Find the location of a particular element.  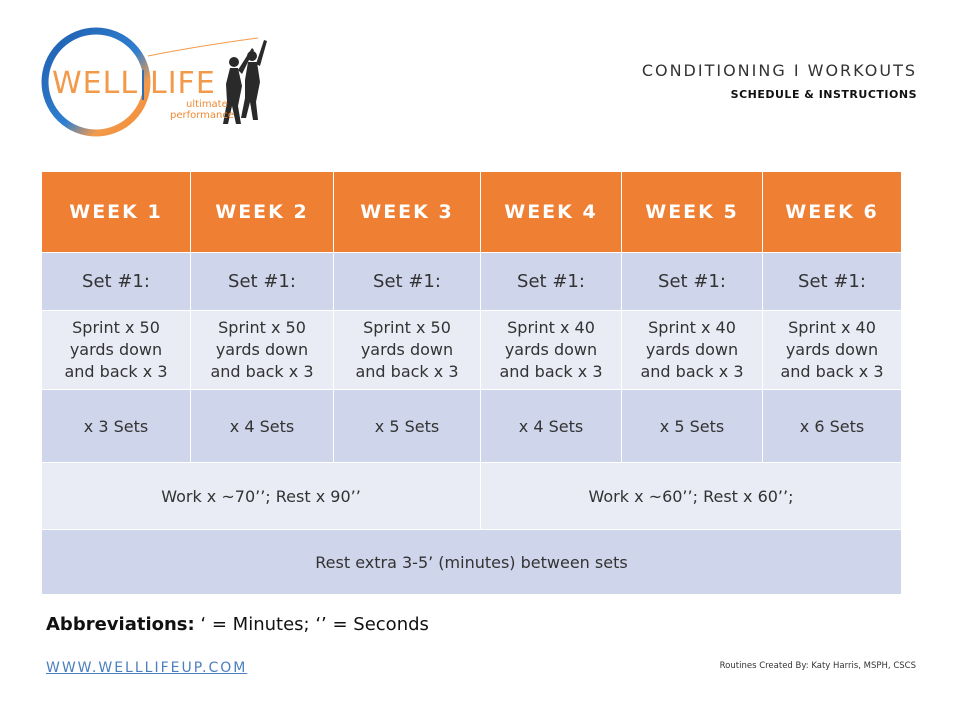

logo-word-well: WELL is located at coordinates (95, 83).